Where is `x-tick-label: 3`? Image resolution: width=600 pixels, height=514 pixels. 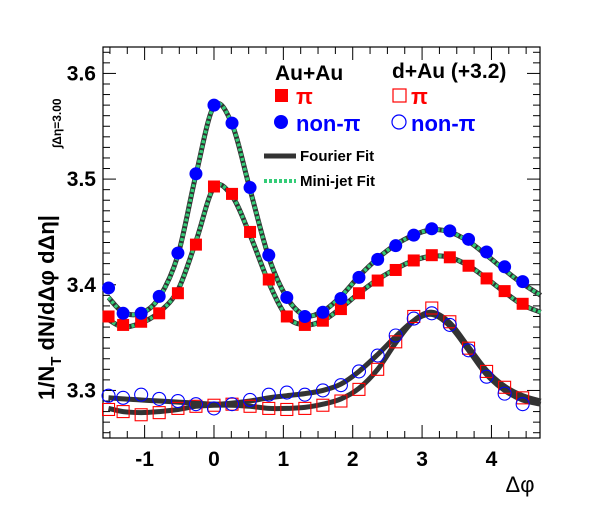 x-tick-label: 3 is located at coordinates (422, 459).